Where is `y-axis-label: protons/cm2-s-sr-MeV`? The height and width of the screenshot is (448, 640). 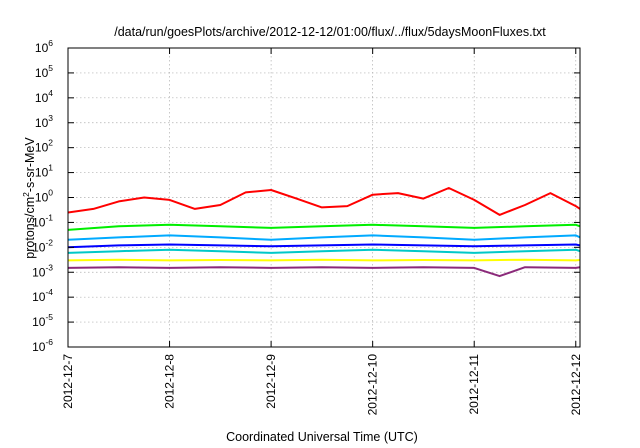 y-axis-label: protons/cm2-s-sr-MeV is located at coordinates (29, 198).